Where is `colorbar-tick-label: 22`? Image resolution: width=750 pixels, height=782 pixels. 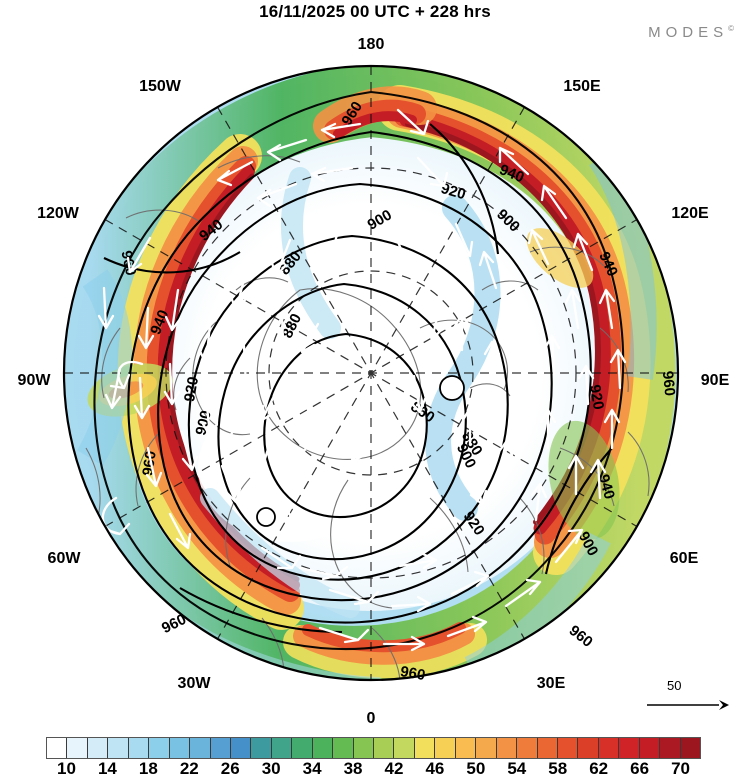 colorbar-tick-label: 22 is located at coordinates (189, 768).